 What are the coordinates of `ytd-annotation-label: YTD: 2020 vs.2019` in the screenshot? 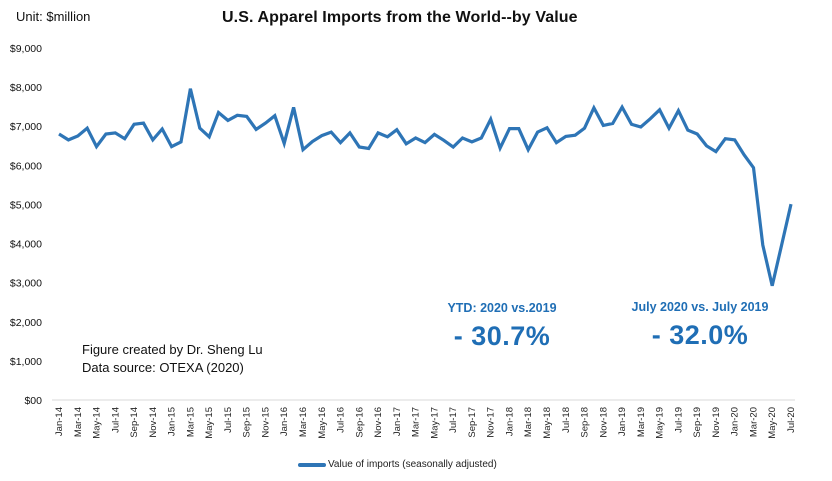 It's located at (502, 308).